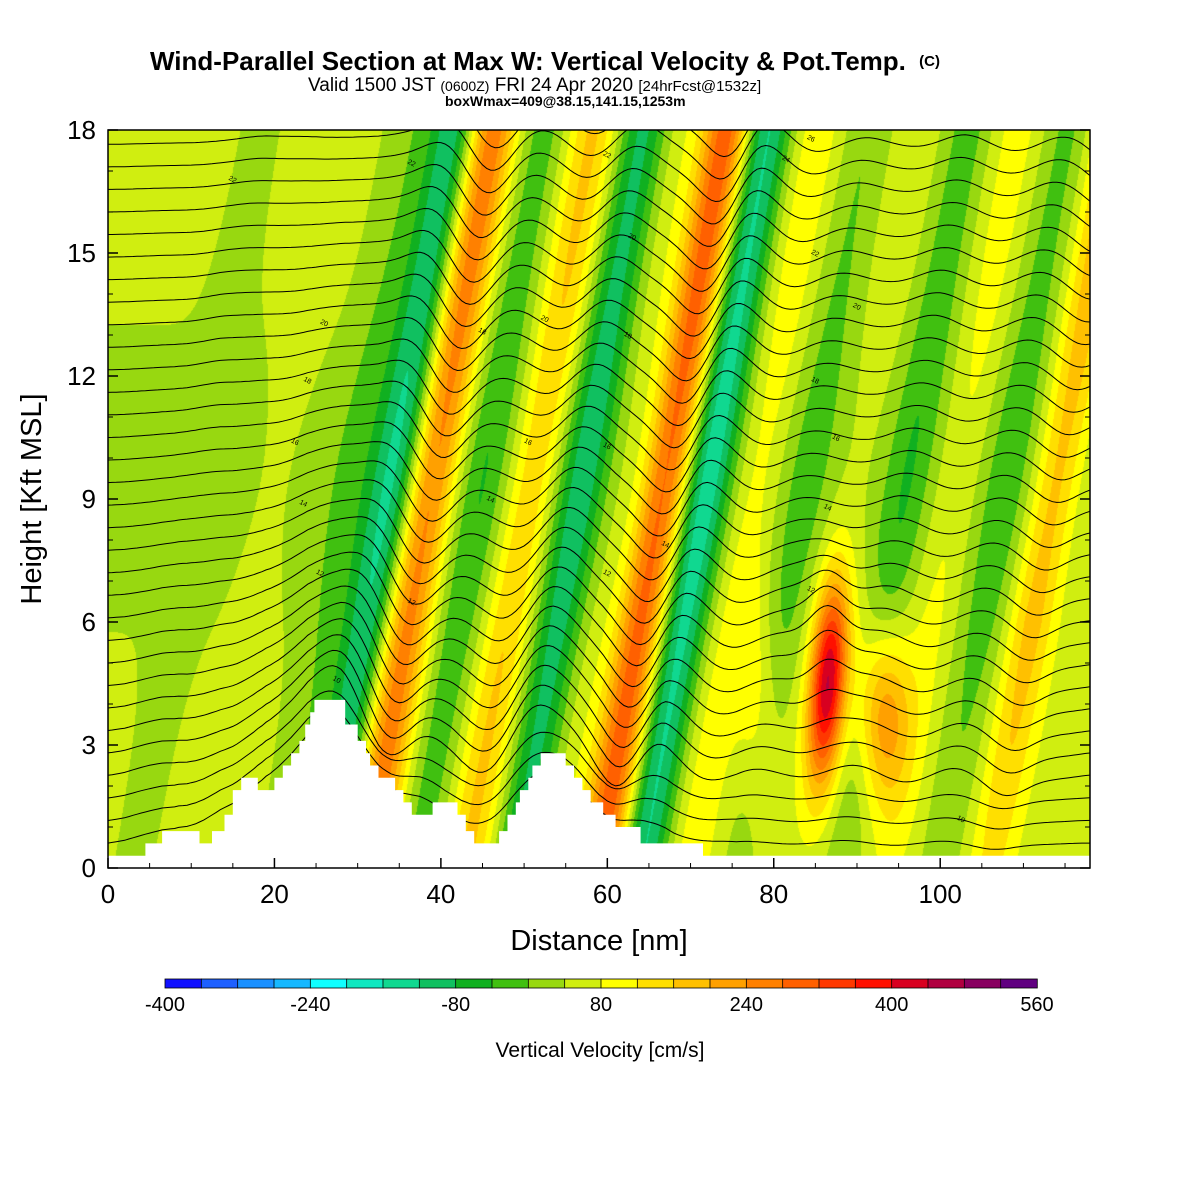 The width and height of the screenshot is (1200, 1200). Describe the element at coordinates (81, 376) in the screenshot. I see `y-tick-label: 12` at that location.